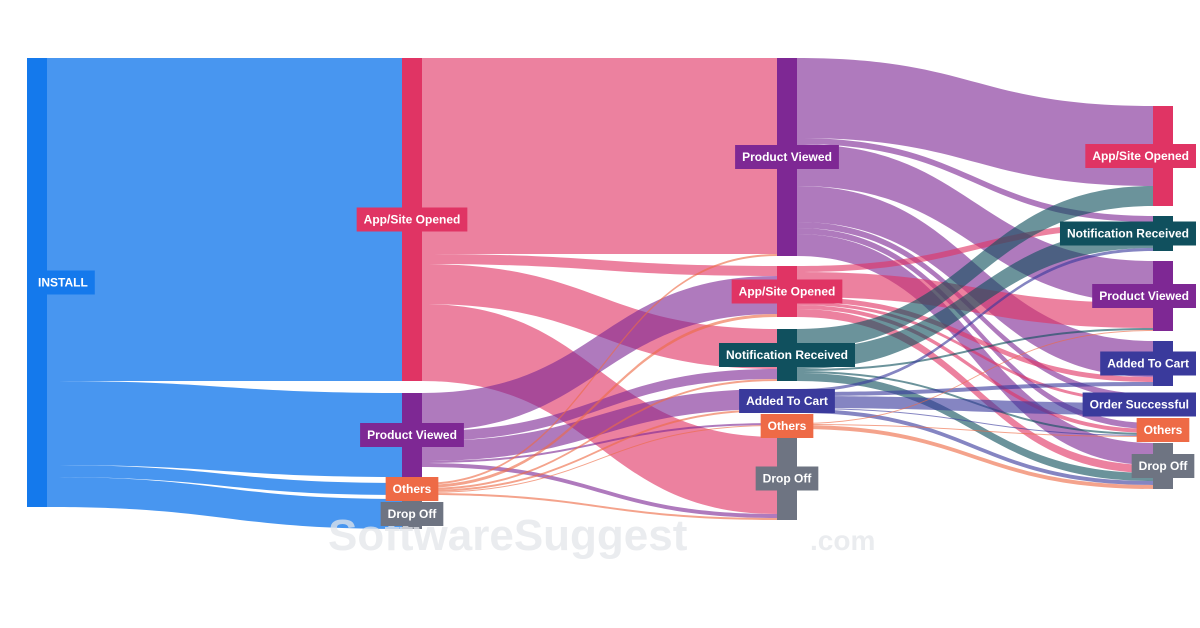  Describe the element at coordinates (975, 122) in the screenshot. I see `link-pv2-to-app3` at that location.